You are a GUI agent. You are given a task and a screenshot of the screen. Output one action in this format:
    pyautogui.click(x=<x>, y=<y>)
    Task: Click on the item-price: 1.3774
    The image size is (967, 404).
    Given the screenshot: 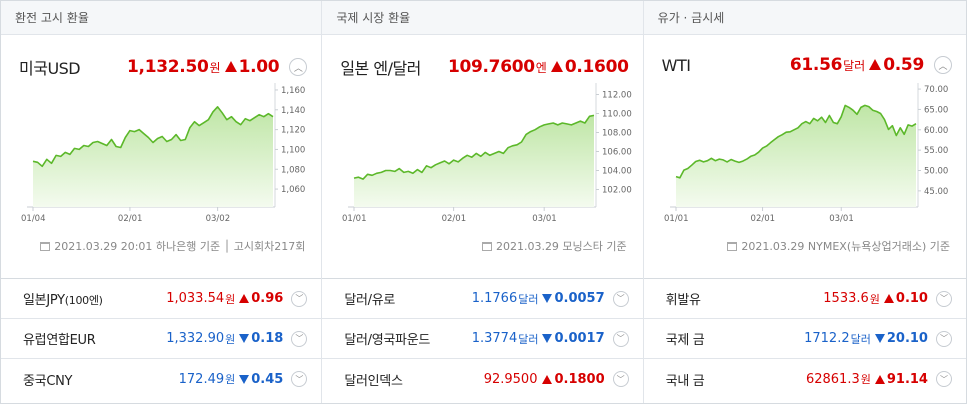 What is the action you would take?
    pyautogui.click(x=494, y=338)
    